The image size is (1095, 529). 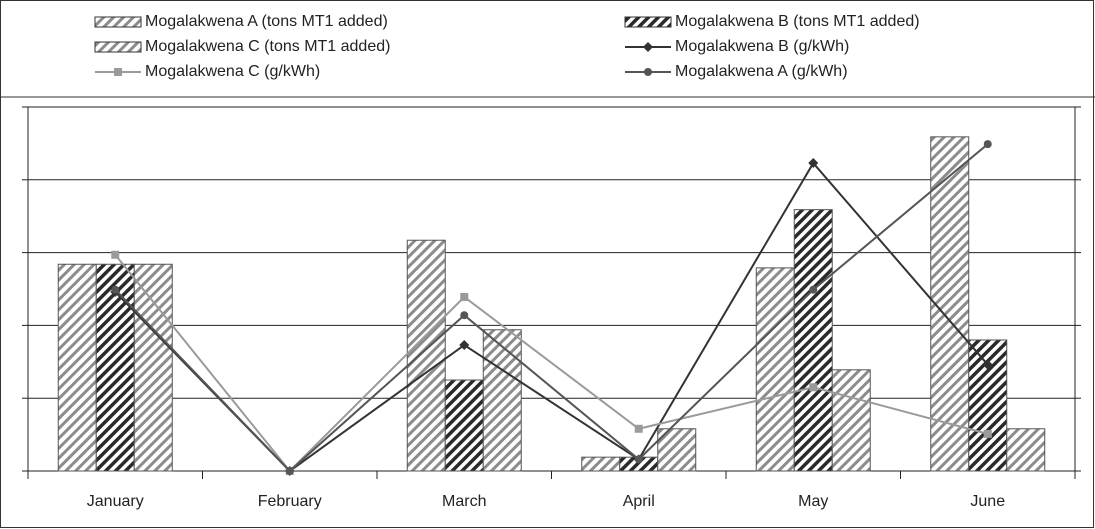 What do you see at coordinates (813, 501) in the screenshot?
I see `x-tick-label: May` at bounding box center [813, 501].